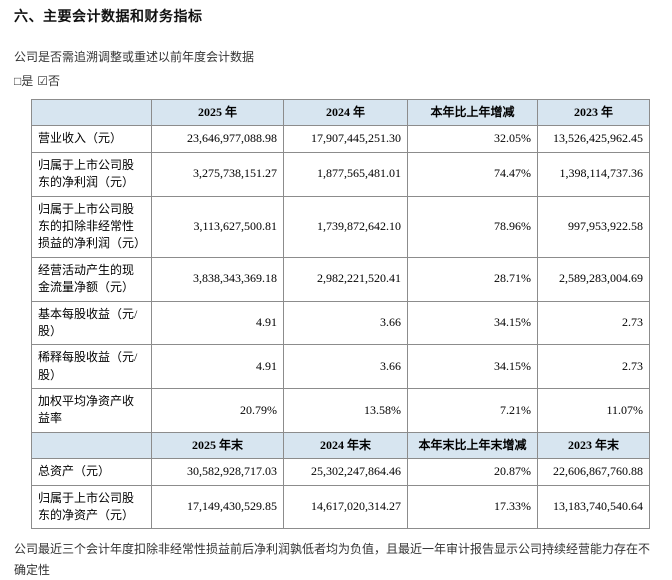 This screenshot has width=672, height=580. I want to click on checkbox-yes: □是, so click(23, 81).